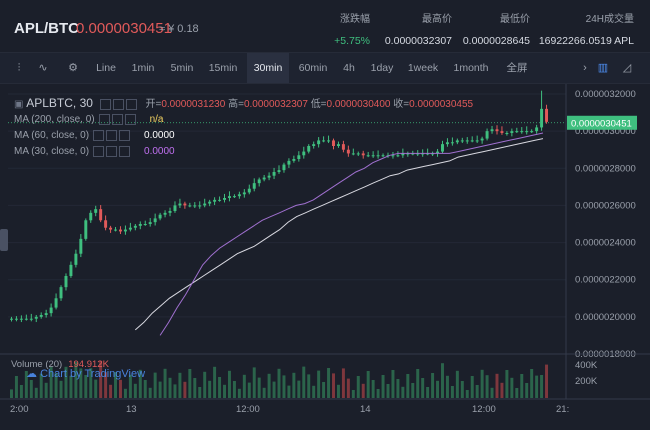 The height and width of the screenshot is (430, 650). Describe the element at coordinates (268, 68) in the screenshot. I see `interval-30min: 30min` at that location.